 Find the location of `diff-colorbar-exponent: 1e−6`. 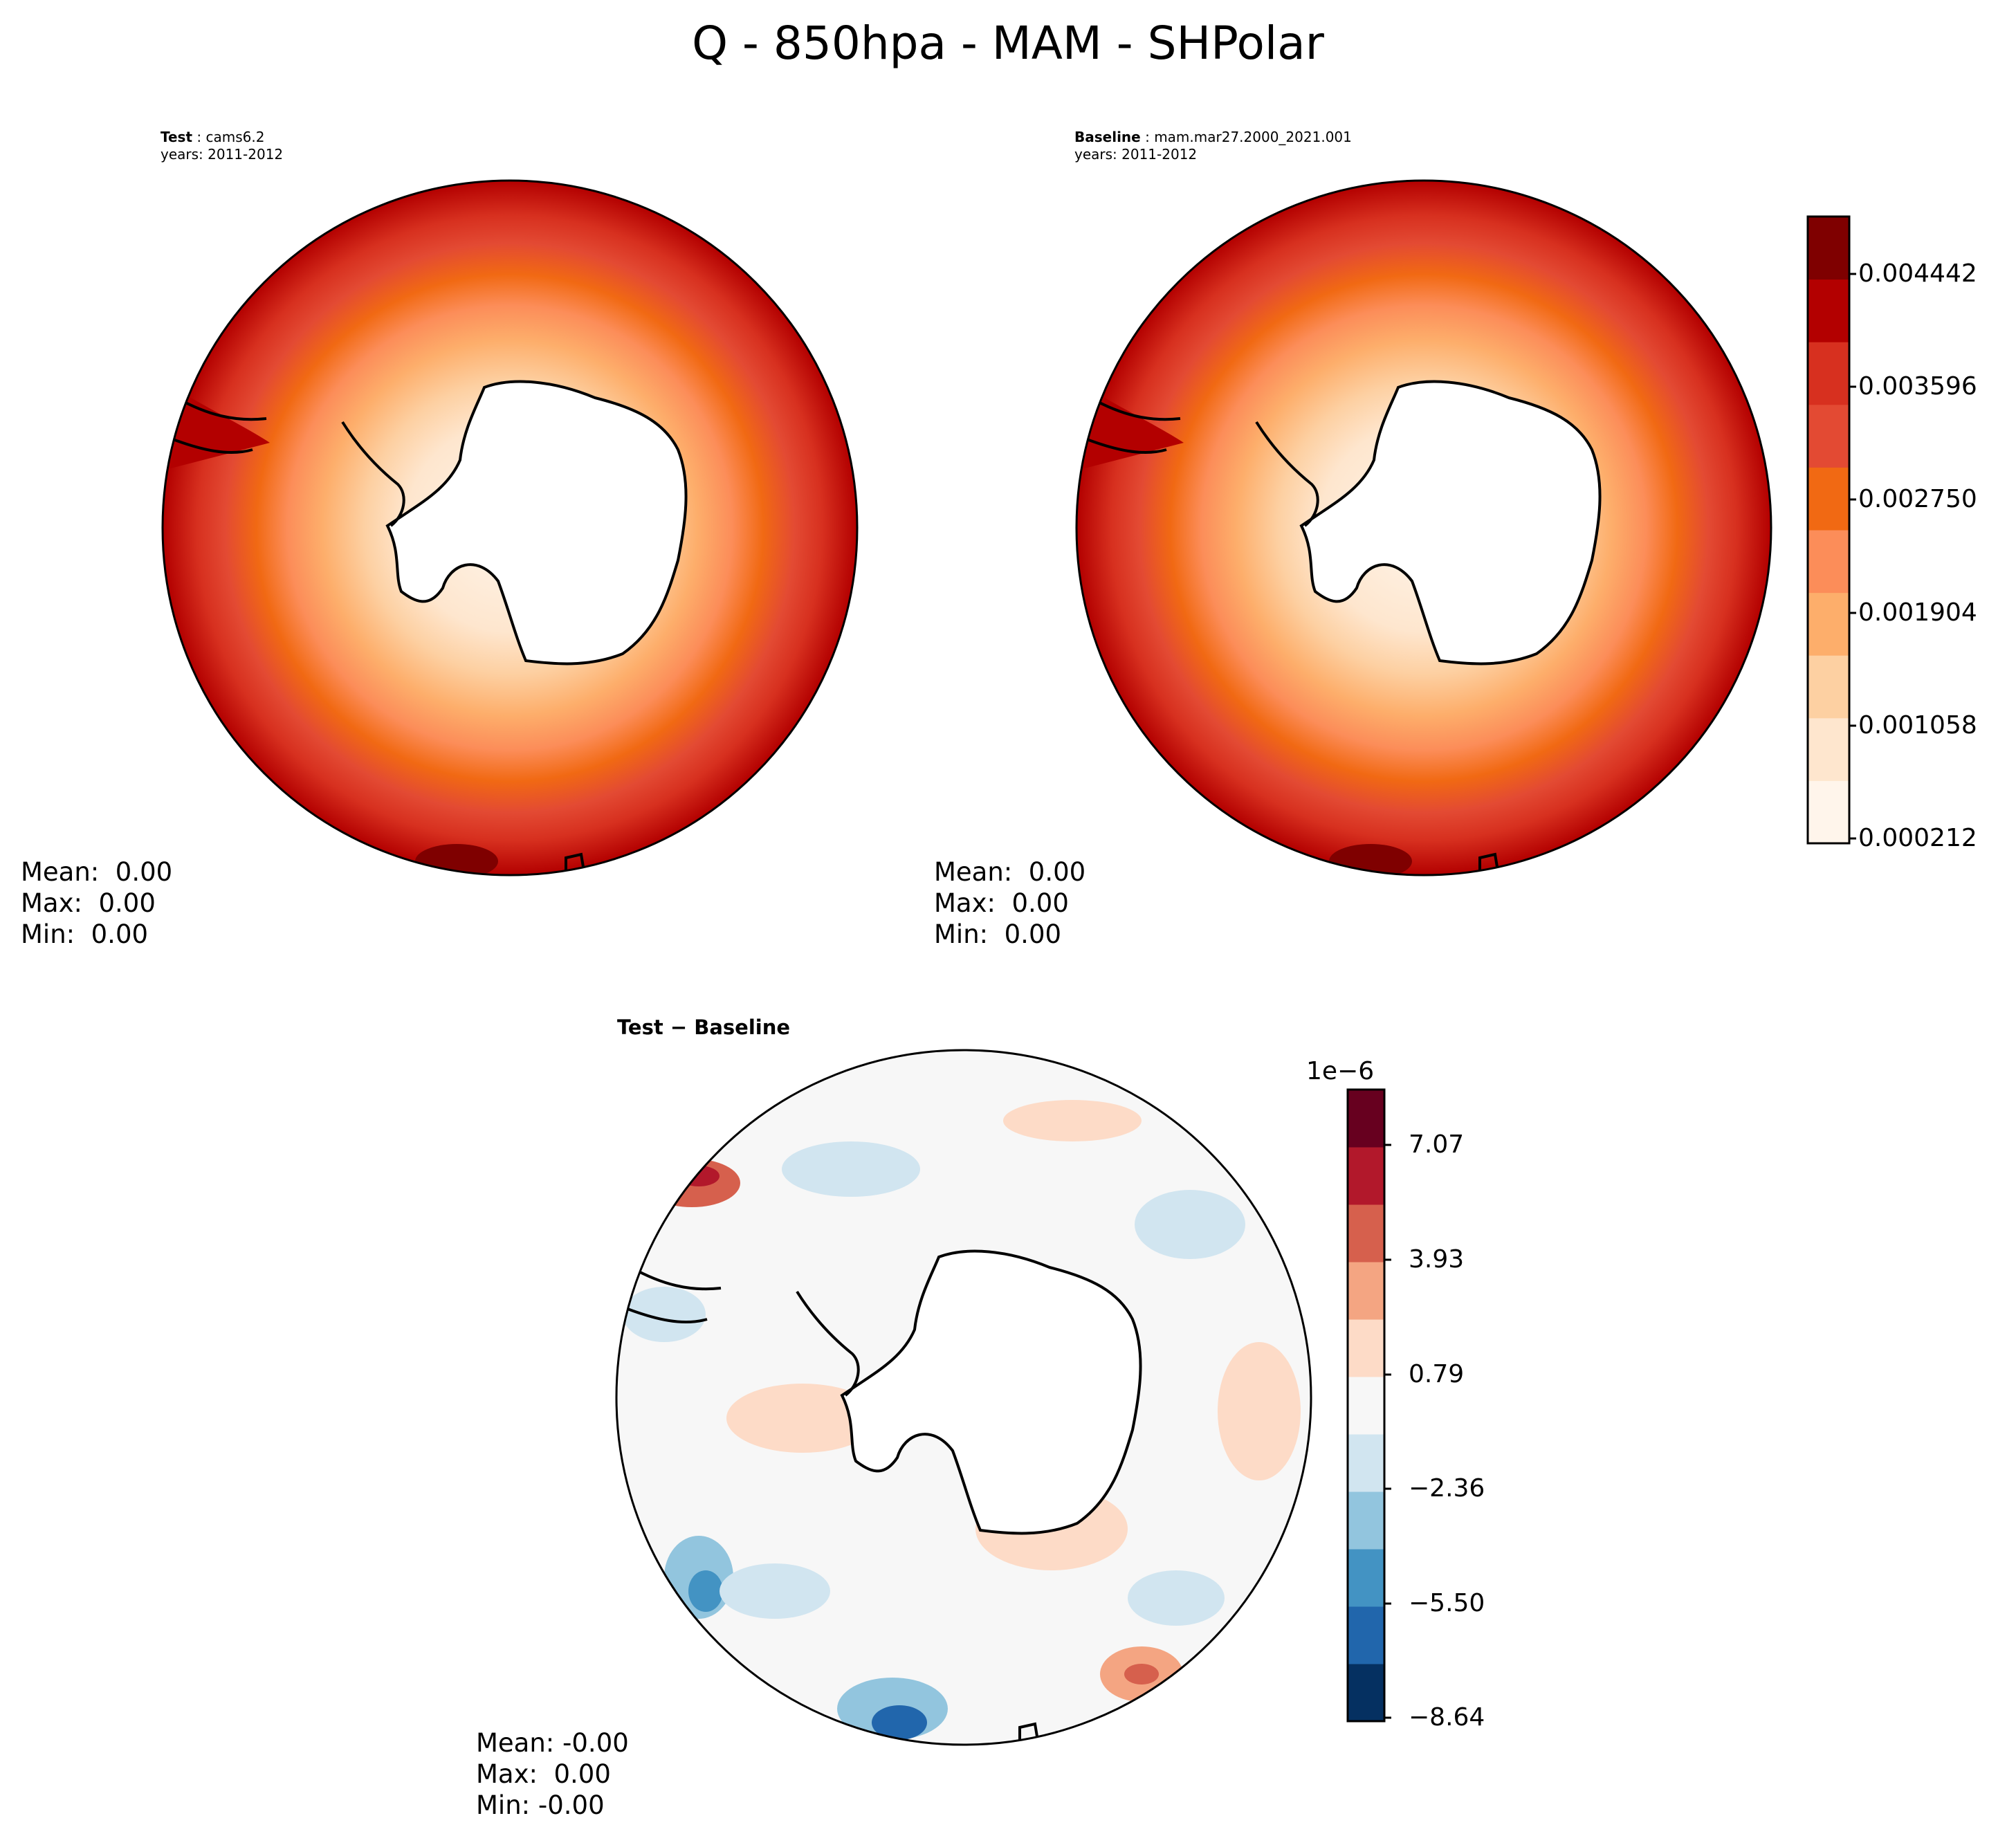

diff-colorbar-exponent: 1e−6 is located at coordinates (1340, 1071).